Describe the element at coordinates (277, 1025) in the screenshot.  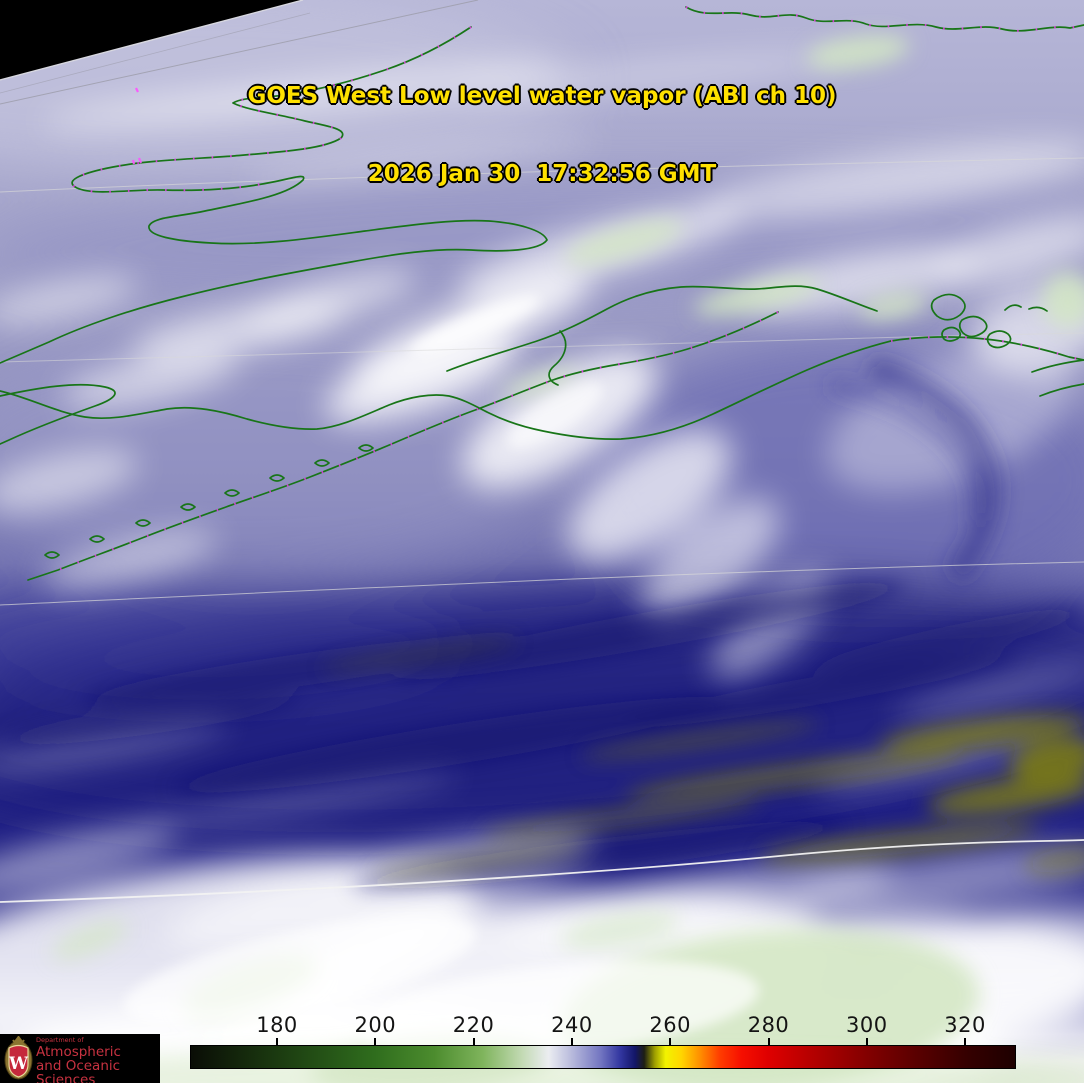
I see `colorbar-tick-label: 180` at that location.